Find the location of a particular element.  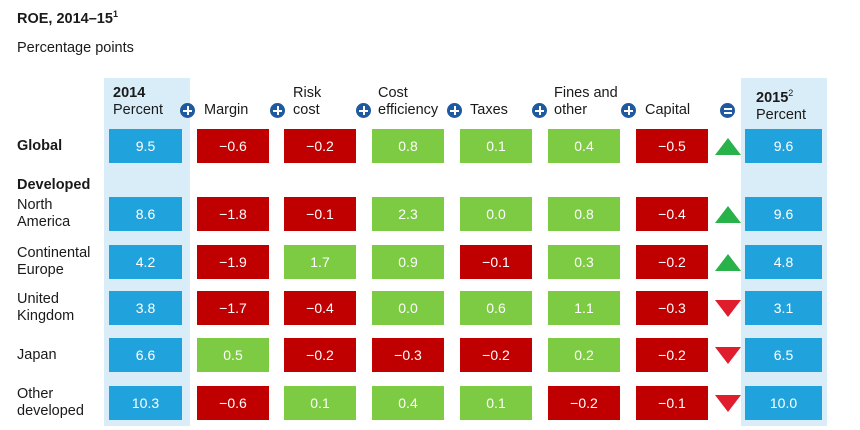

value-cell: 0.6 is located at coordinates (496, 308).